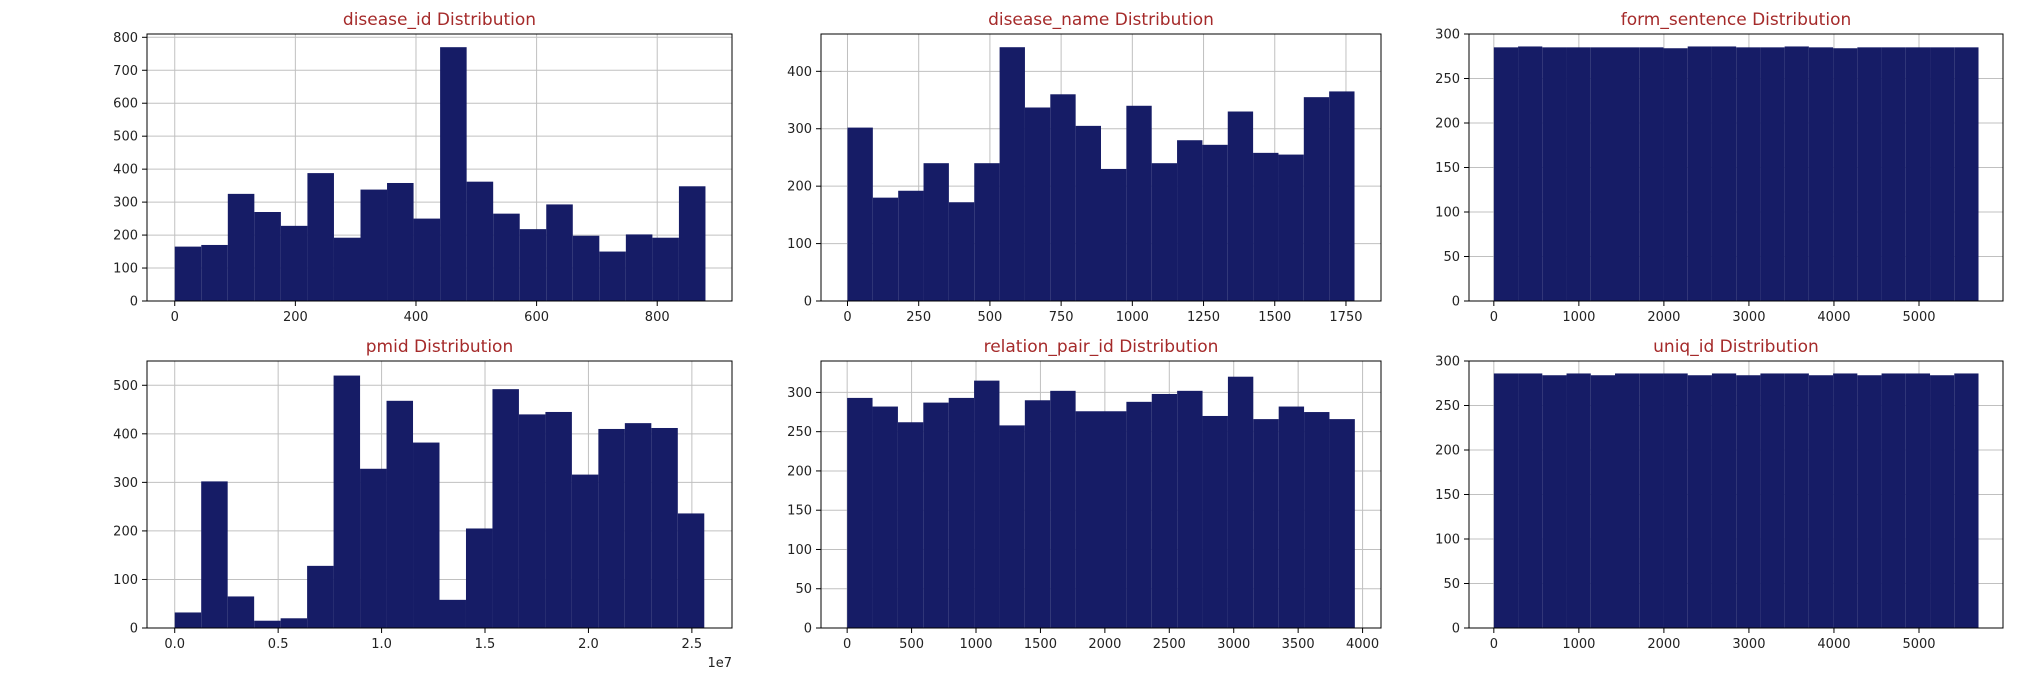 This screenshot has height=692, width=2036. I want to click on x-tick-label: 2500, so click(1169, 644).